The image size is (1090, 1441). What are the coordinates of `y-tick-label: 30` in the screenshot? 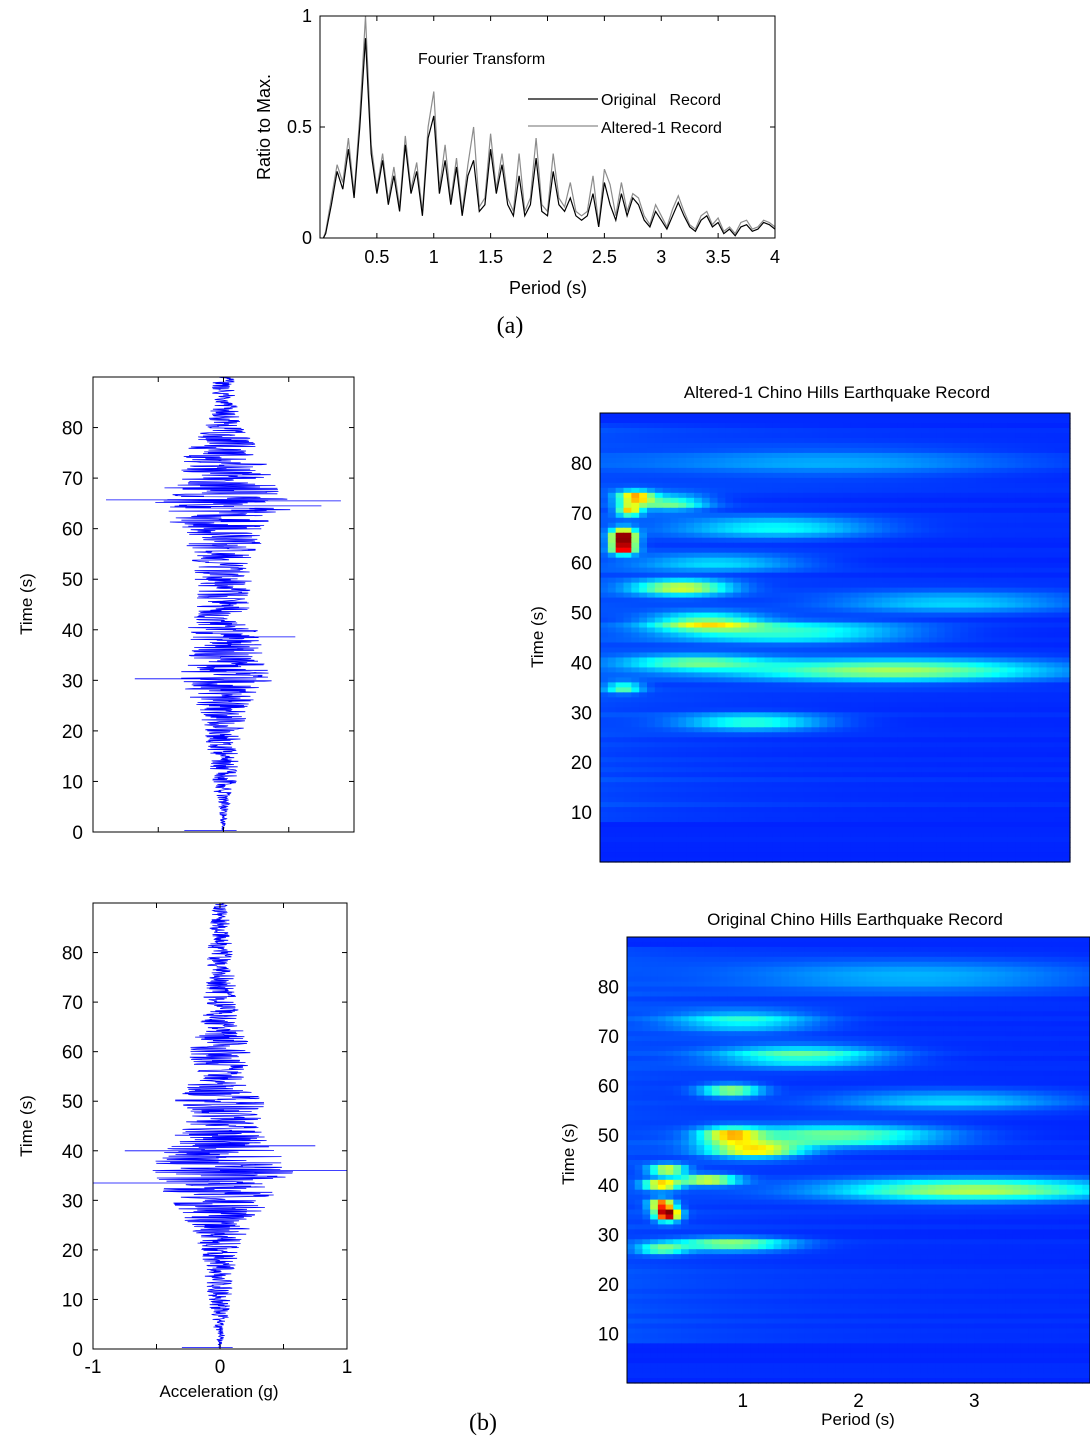 It's located at (72, 681).